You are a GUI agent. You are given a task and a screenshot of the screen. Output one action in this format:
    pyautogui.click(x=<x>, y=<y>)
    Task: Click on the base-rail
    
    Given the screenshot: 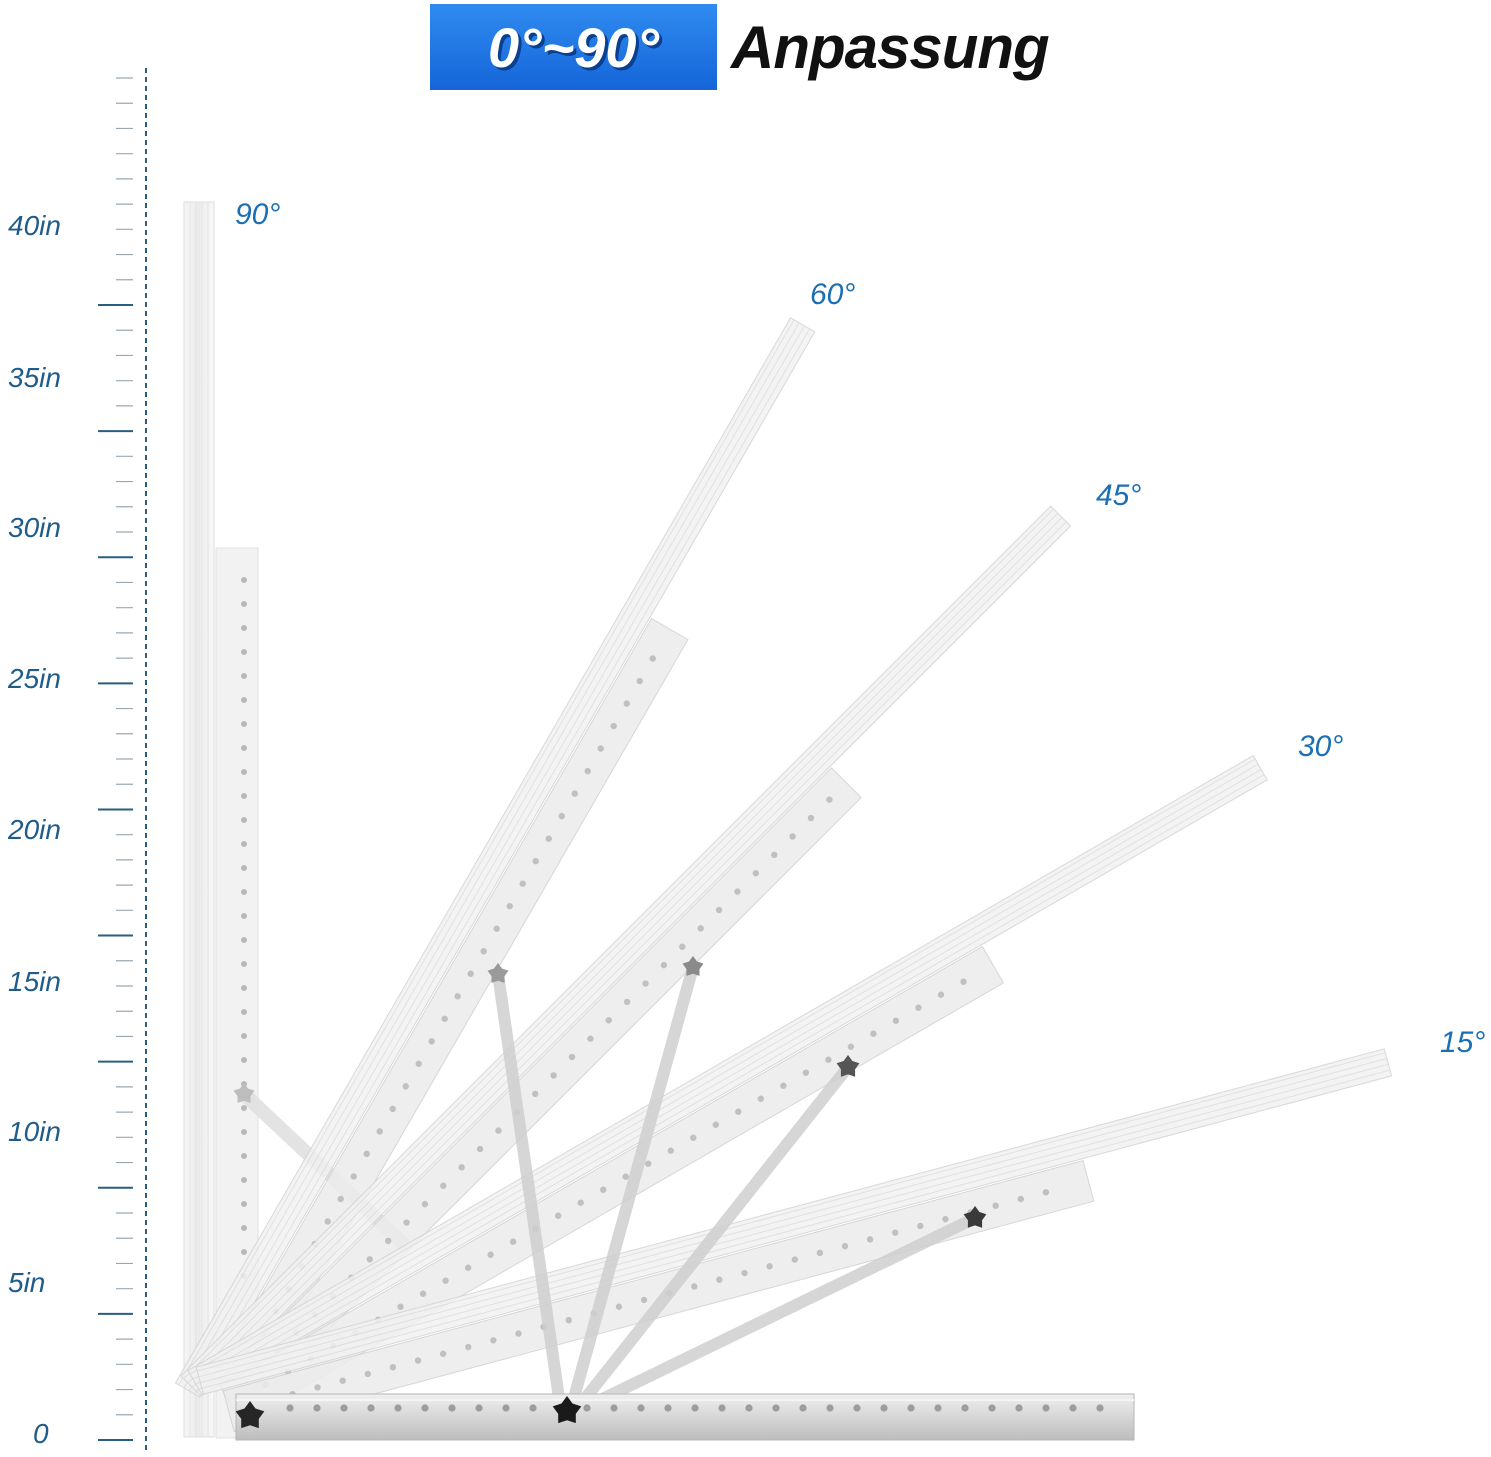 What is the action you would take?
    pyautogui.click(x=685, y=1417)
    